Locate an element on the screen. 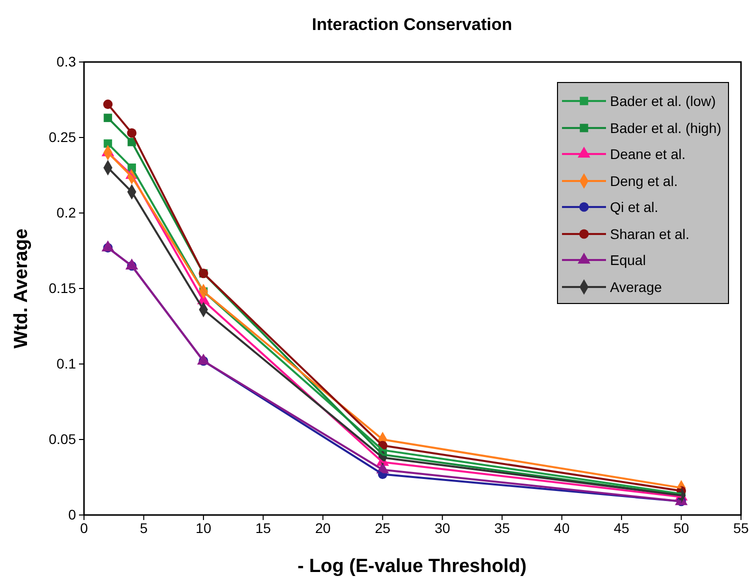 This screenshot has width=749, height=577. x-tick-label: 10 is located at coordinates (204, 528).